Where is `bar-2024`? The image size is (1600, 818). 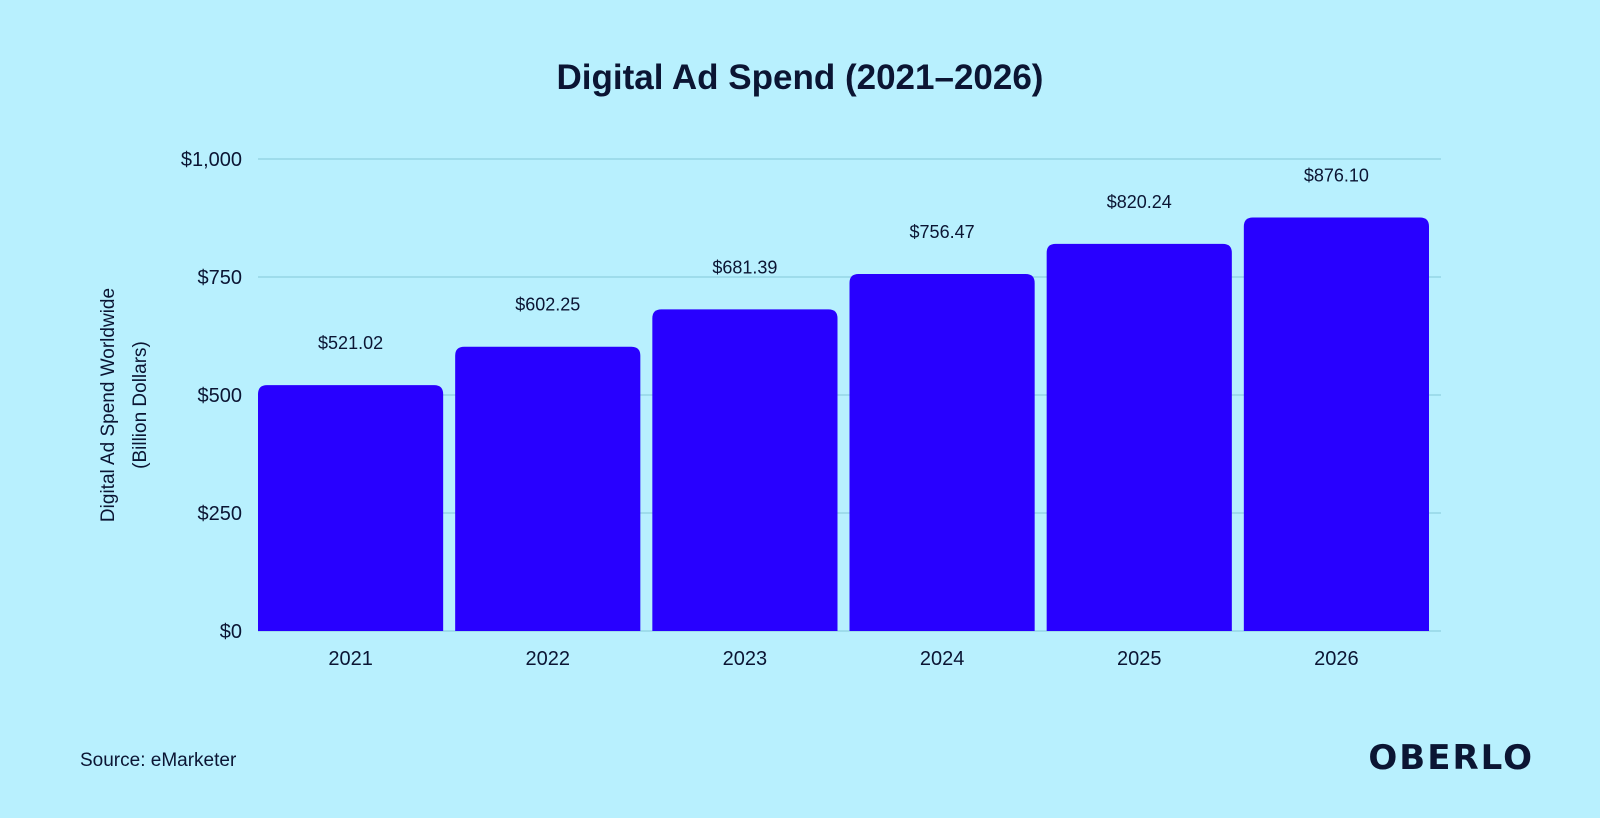 bar-2024 is located at coordinates (942, 452).